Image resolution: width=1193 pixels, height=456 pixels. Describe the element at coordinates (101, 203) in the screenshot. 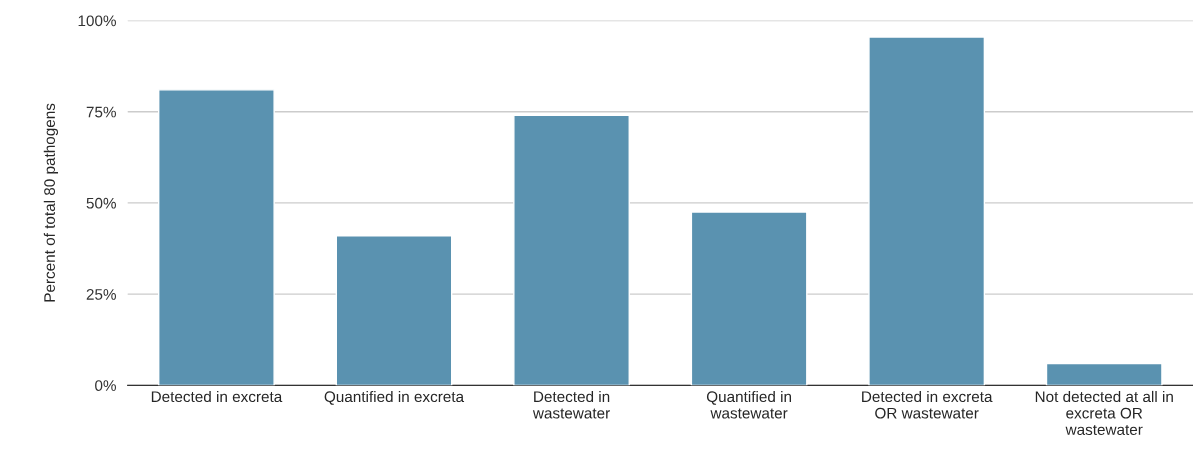

I see `y-tick-label: 50%` at that location.